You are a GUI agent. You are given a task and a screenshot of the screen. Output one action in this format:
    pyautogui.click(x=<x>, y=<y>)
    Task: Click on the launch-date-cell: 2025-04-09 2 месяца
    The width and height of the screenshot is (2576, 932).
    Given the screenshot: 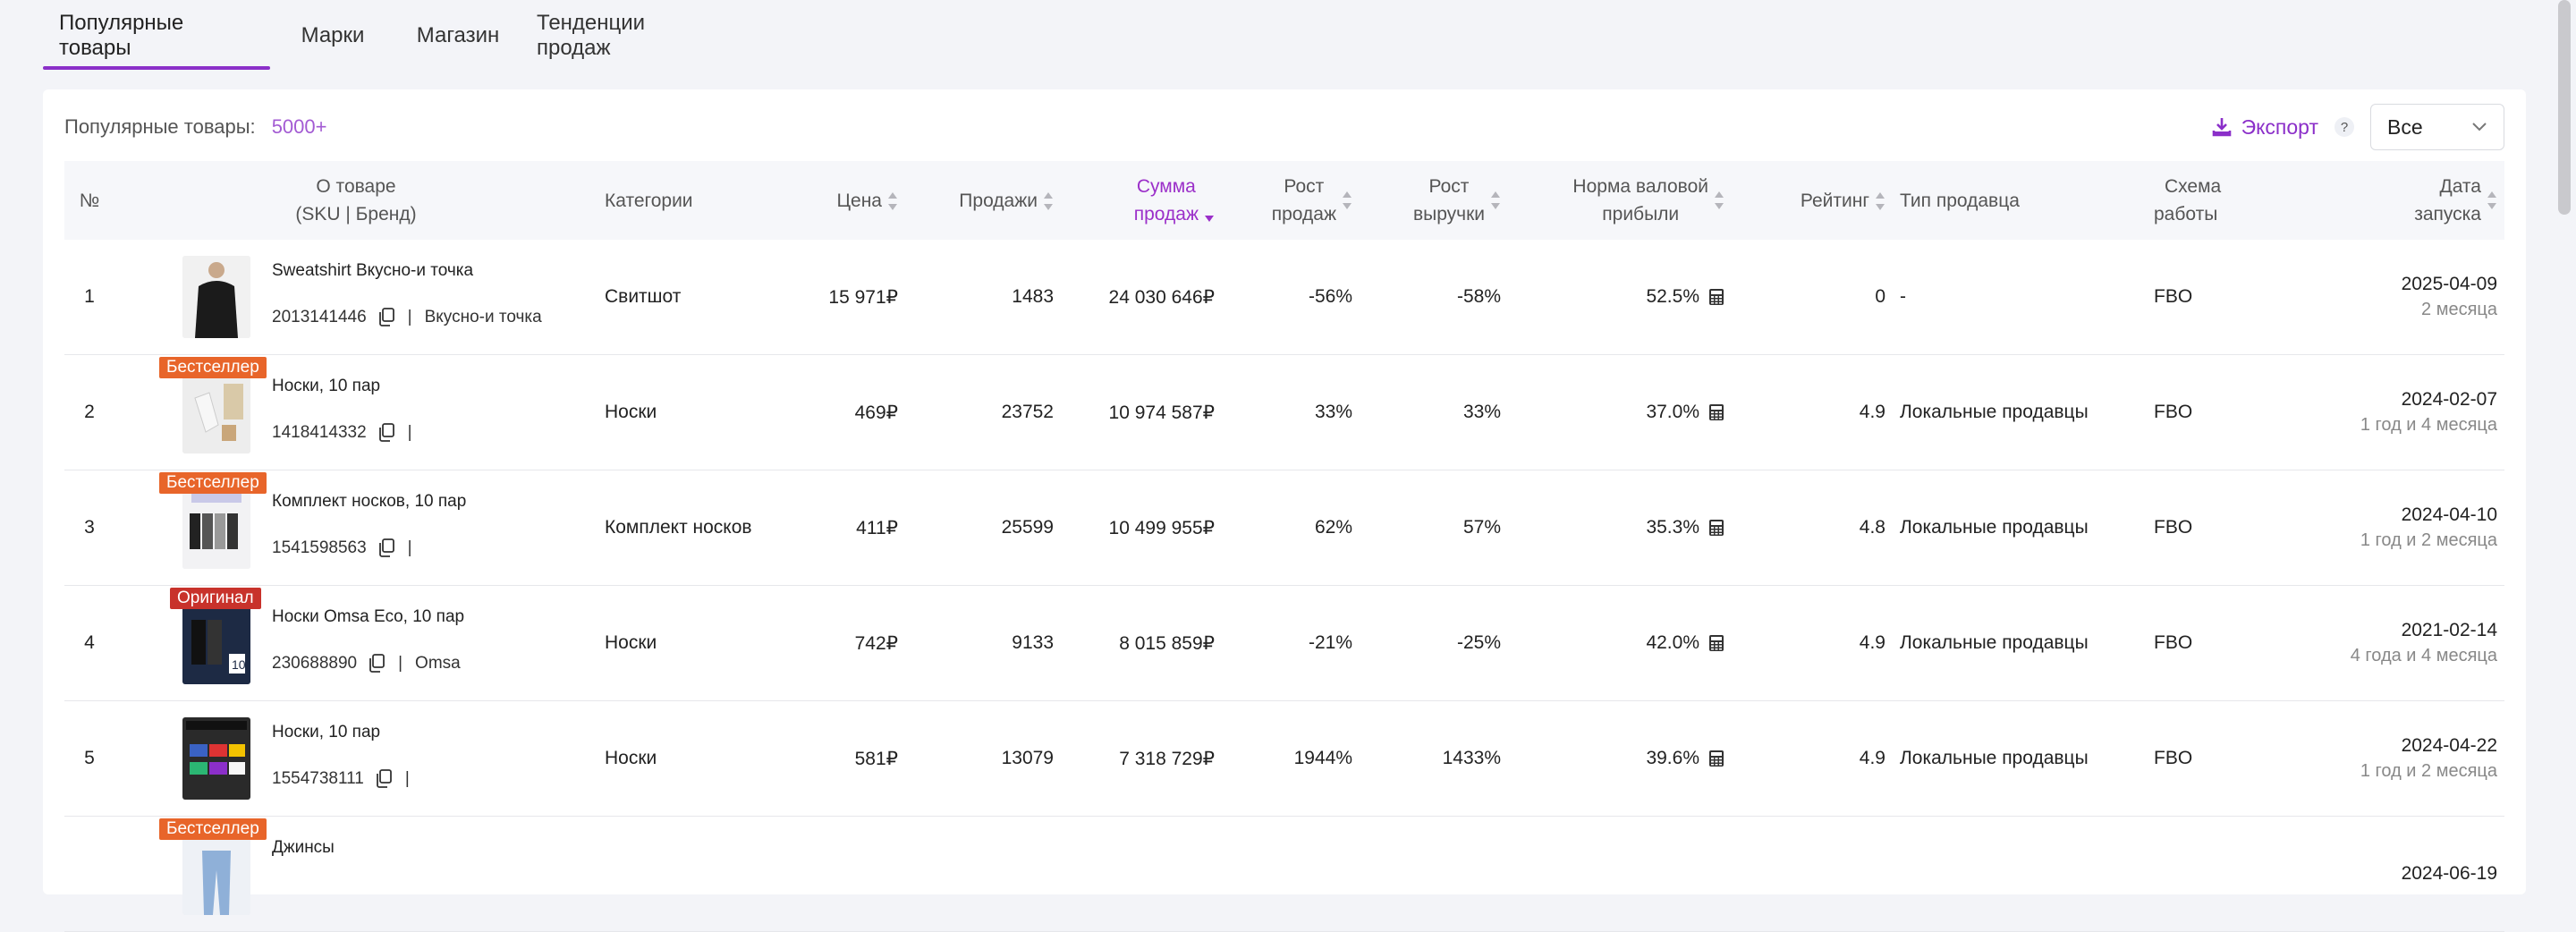 What is the action you would take?
    pyautogui.click(x=2449, y=296)
    